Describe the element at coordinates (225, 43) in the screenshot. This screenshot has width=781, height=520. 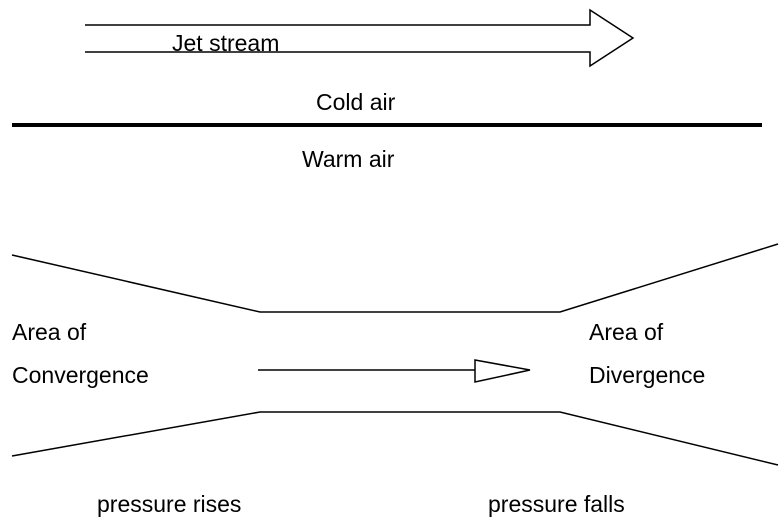
I see `jet-stream-label: Jet stream` at that location.